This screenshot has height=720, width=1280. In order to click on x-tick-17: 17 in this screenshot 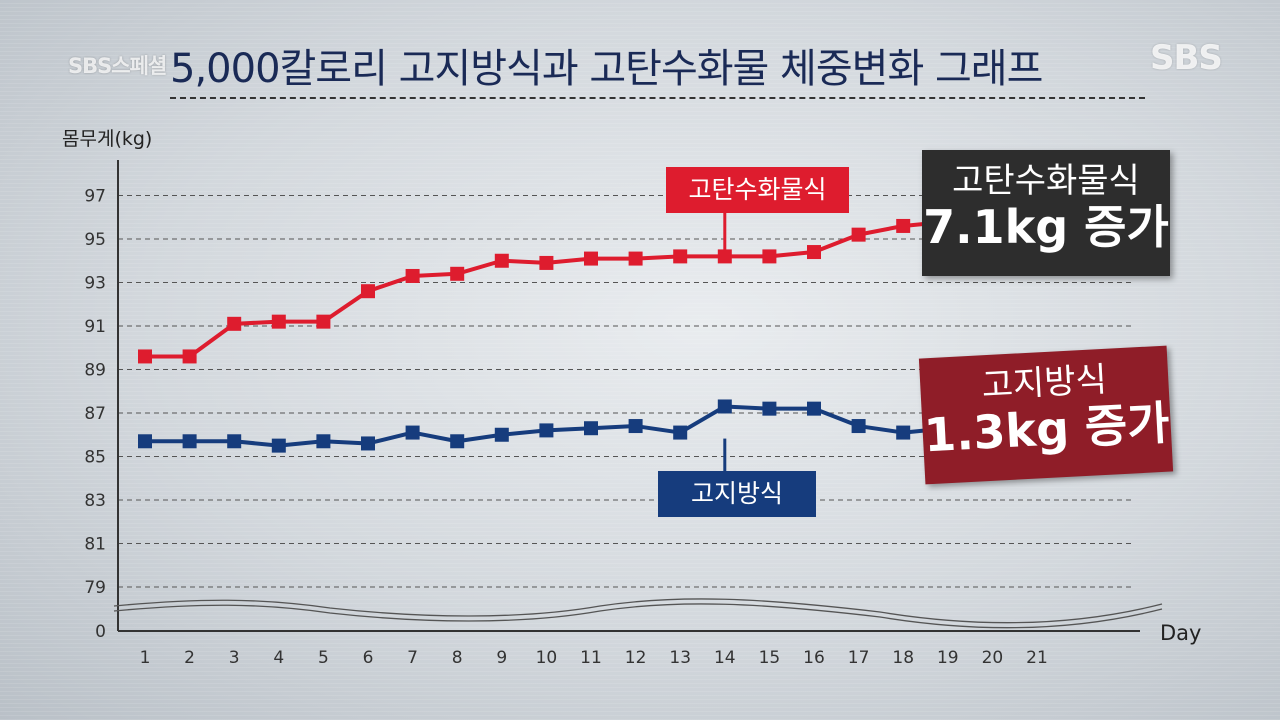, I will do `click(859, 658)`.